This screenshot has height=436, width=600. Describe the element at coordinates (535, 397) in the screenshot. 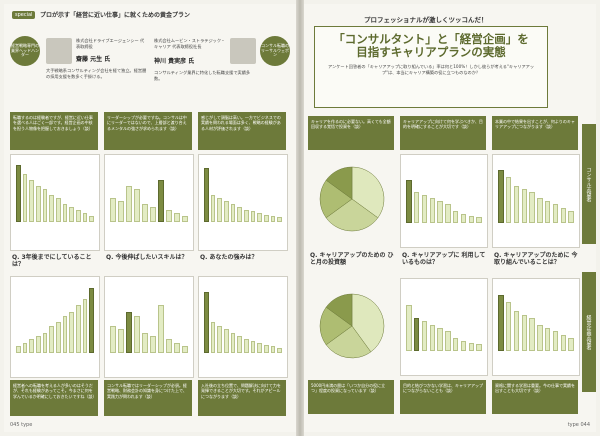

I see `right-comment-6: 資格に関する学習は重要。今の仕事で実績を出すことも大切です（談）` at that location.